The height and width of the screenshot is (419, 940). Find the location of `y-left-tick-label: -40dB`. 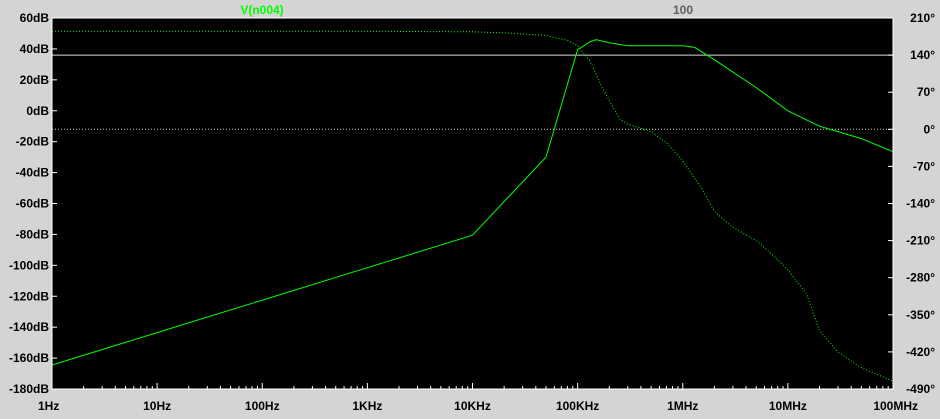

y-left-tick-label: -40dB is located at coordinates (33, 173).